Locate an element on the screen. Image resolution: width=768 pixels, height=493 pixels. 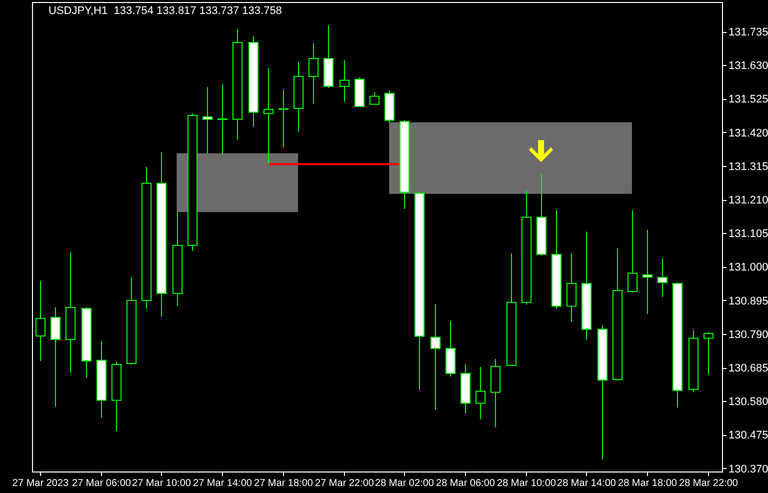
x-tick-label: 28 Mar 22:00 is located at coordinates (708, 483).